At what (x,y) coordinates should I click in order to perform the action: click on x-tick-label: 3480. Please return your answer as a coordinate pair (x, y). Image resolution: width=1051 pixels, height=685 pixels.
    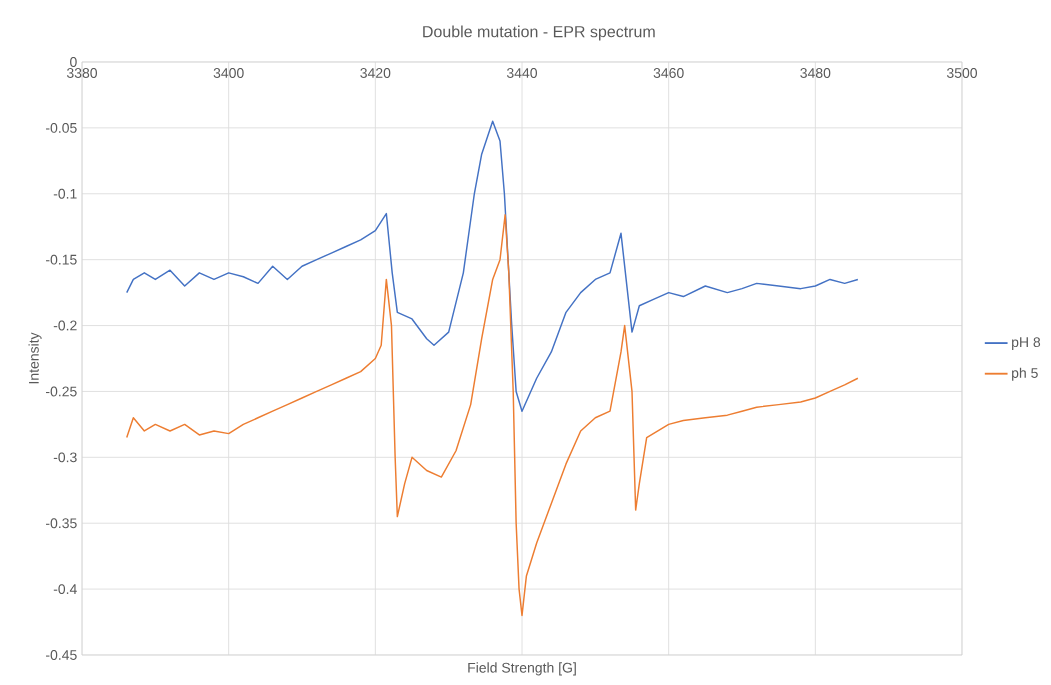
    Looking at the image, I should click on (815, 73).